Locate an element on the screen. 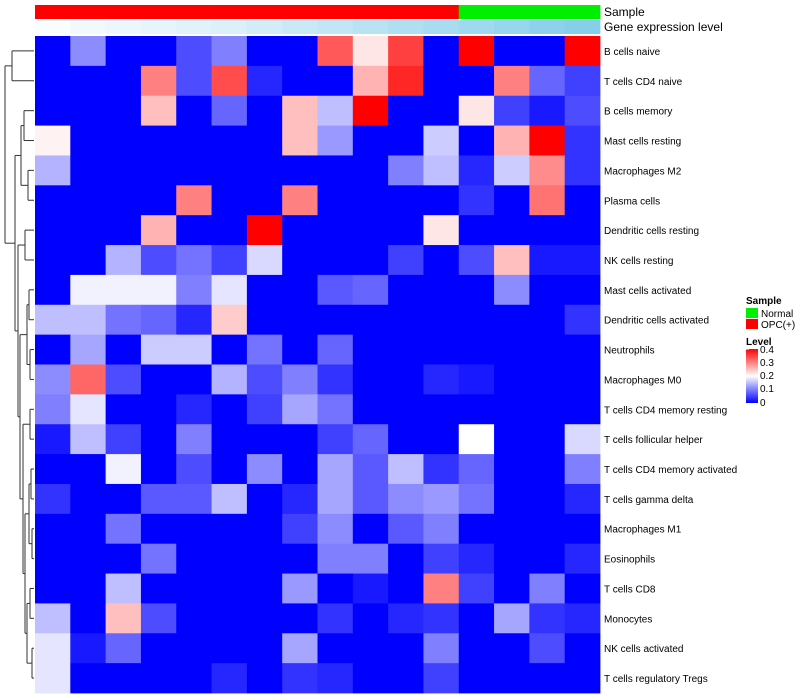 The height and width of the screenshot is (700, 800). row-label: B cells naive is located at coordinates (632, 52).